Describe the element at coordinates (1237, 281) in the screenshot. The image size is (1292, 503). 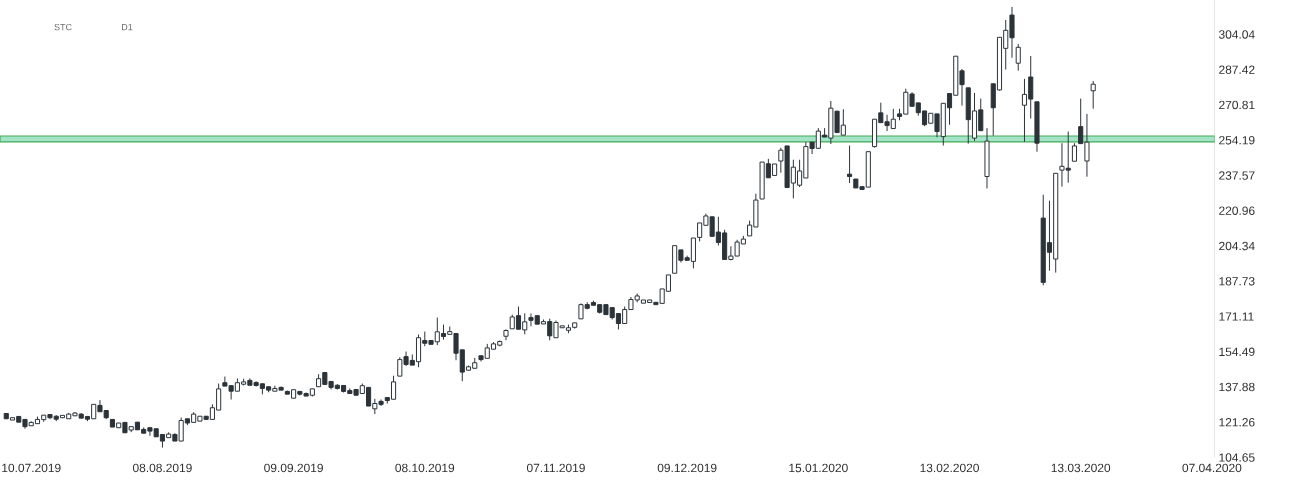
I see `y-tick-label: 187.73` at that location.